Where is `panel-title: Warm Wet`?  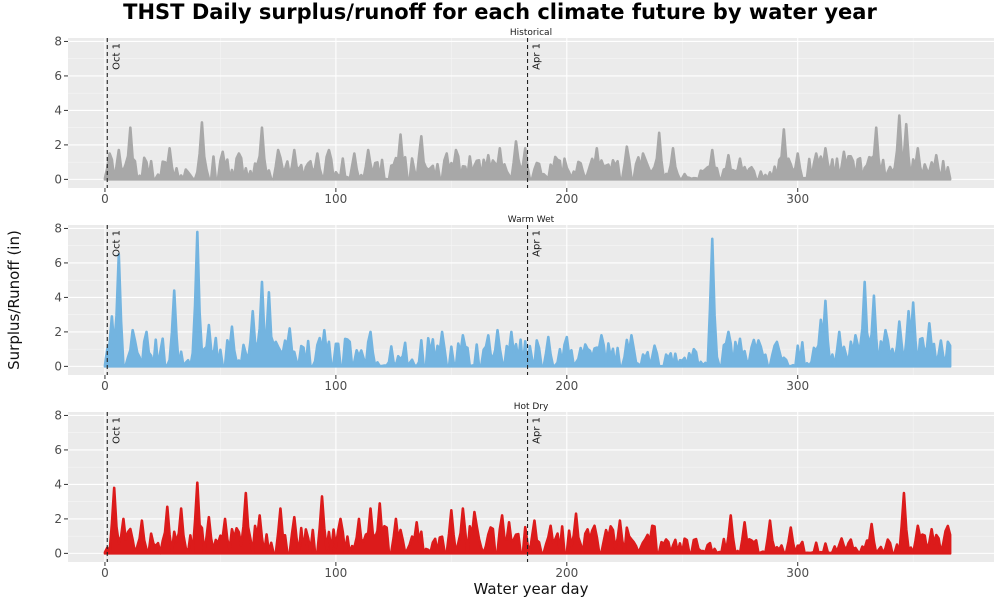 panel-title: Warm Wet is located at coordinates (531, 220).